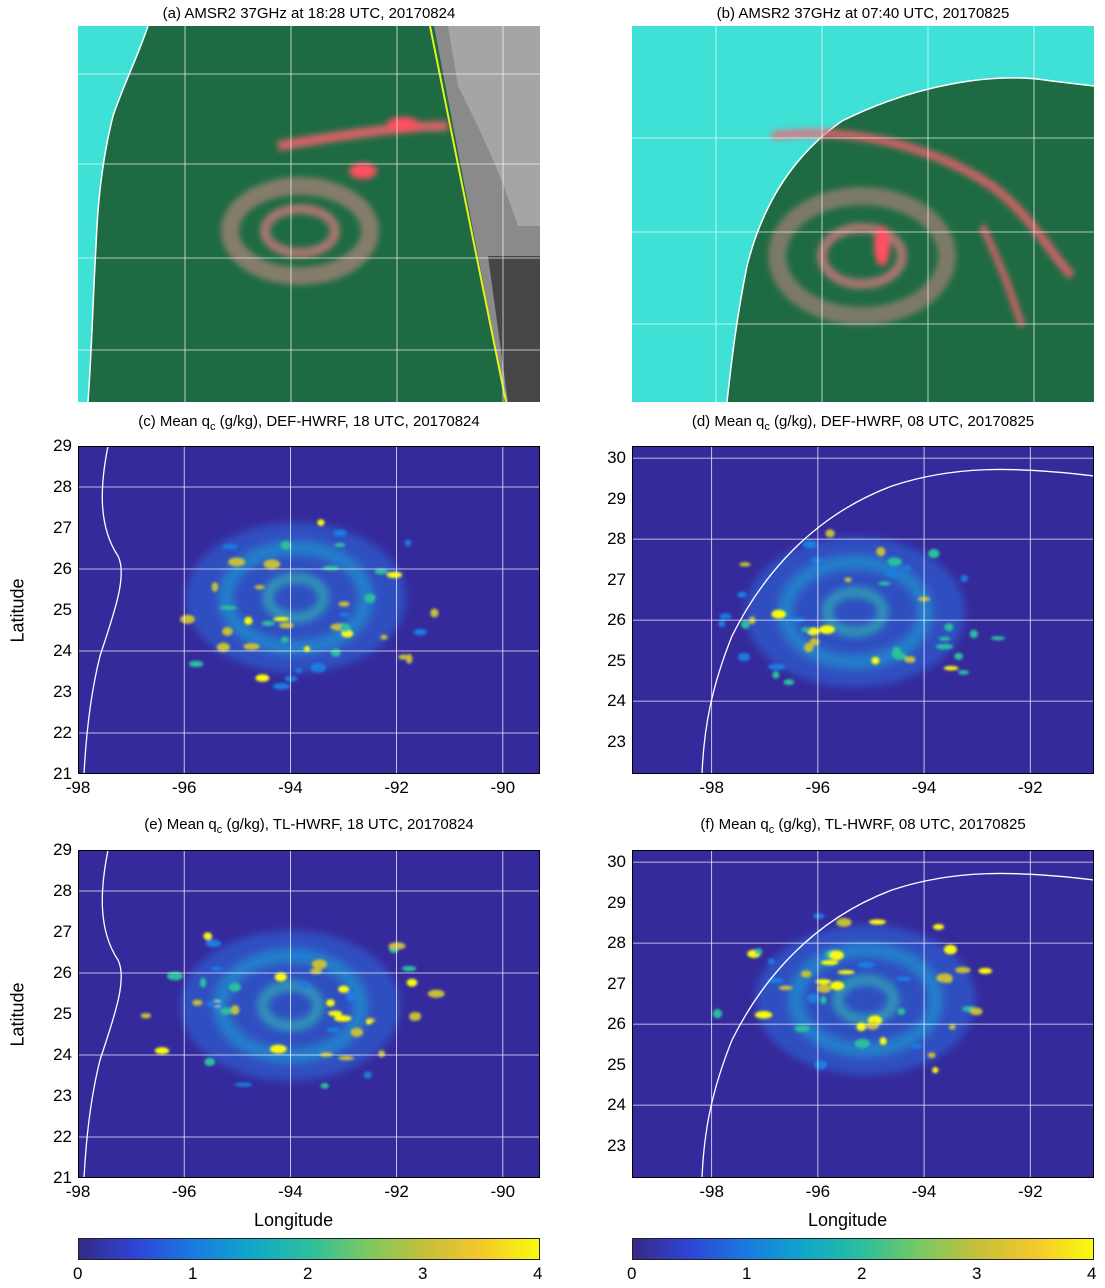  I want to click on panel-a-coastline, so click(118, 214).